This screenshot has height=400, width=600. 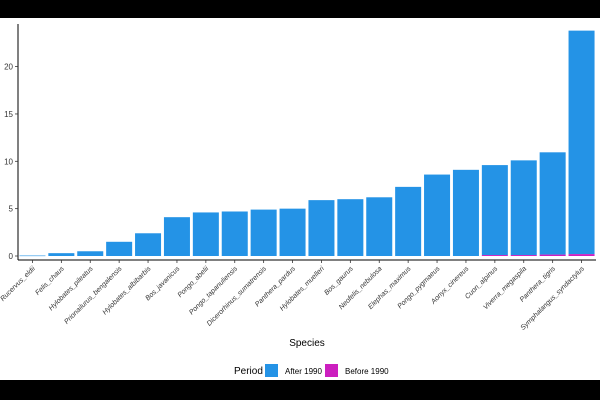 What do you see at coordinates (350, 227) in the screenshot?
I see `bar-after-1990-Bos_gaurus` at bounding box center [350, 227].